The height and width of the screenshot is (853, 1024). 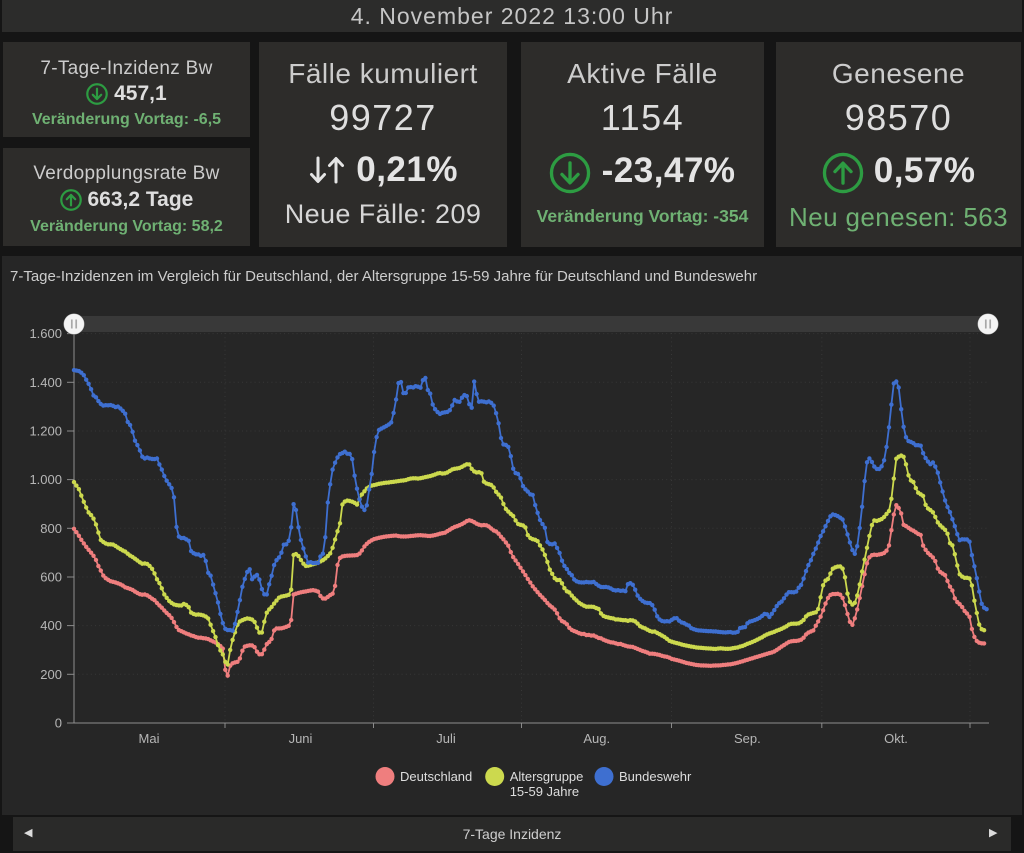 What do you see at coordinates (747, 738) in the screenshot?
I see `svg-text: Sep.` at bounding box center [747, 738].